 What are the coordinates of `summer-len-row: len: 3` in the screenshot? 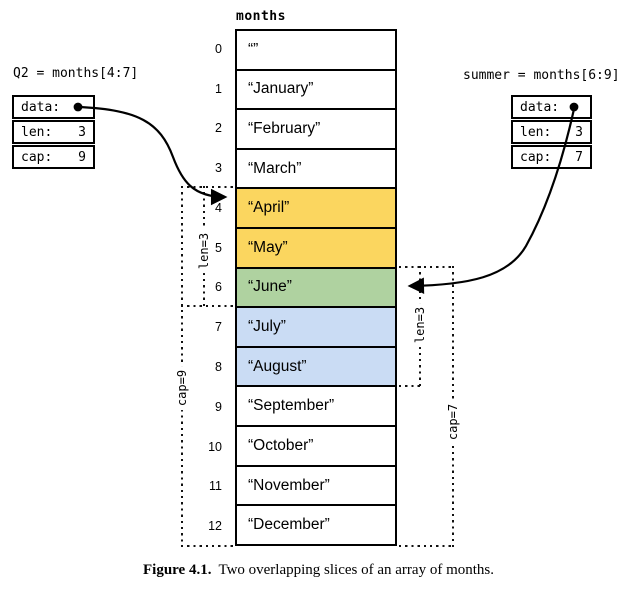 It's located at (551, 132).